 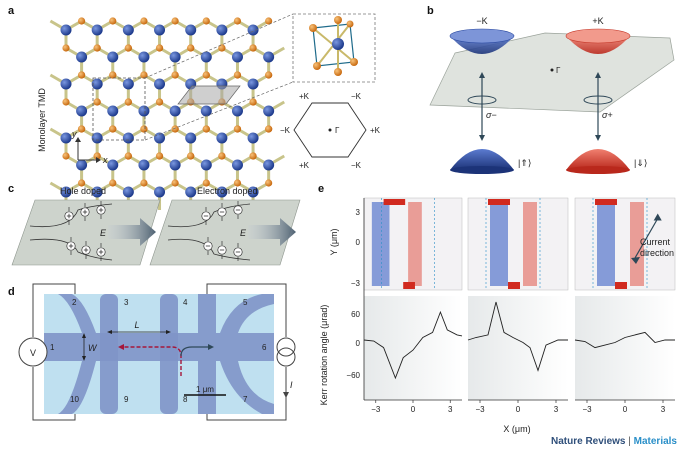 I want to click on kerr-map-frame, so click(x=518, y=244).